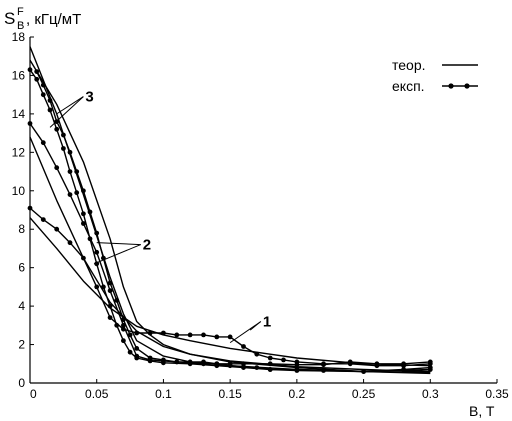  What do you see at coordinates (435, 75) in the screenshot?
I see `legend: теор. експ.` at bounding box center [435, 75].